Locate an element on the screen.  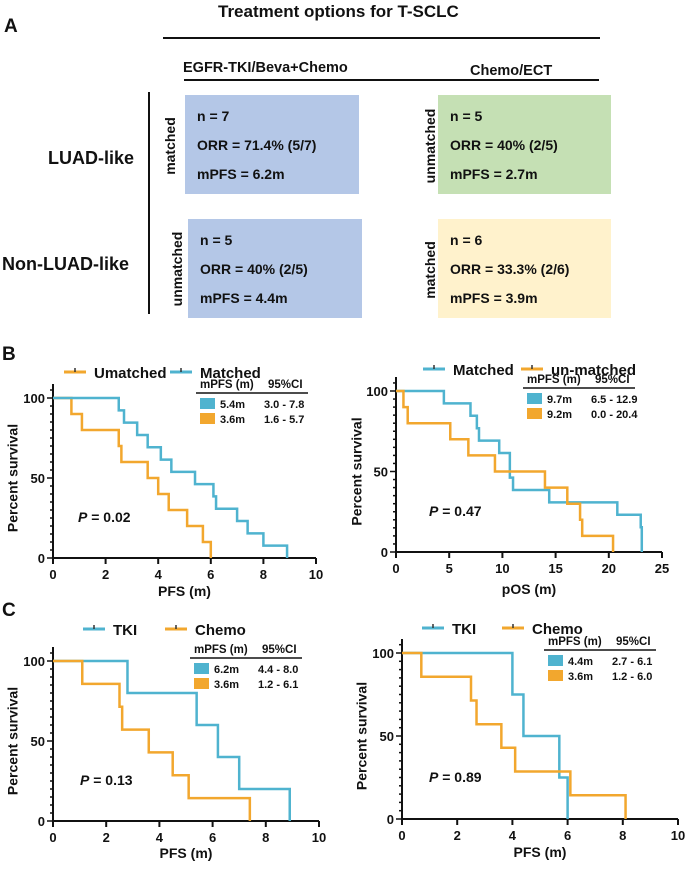
p-value-annotation: P = 0.47 is located at coordinates (455, 511).